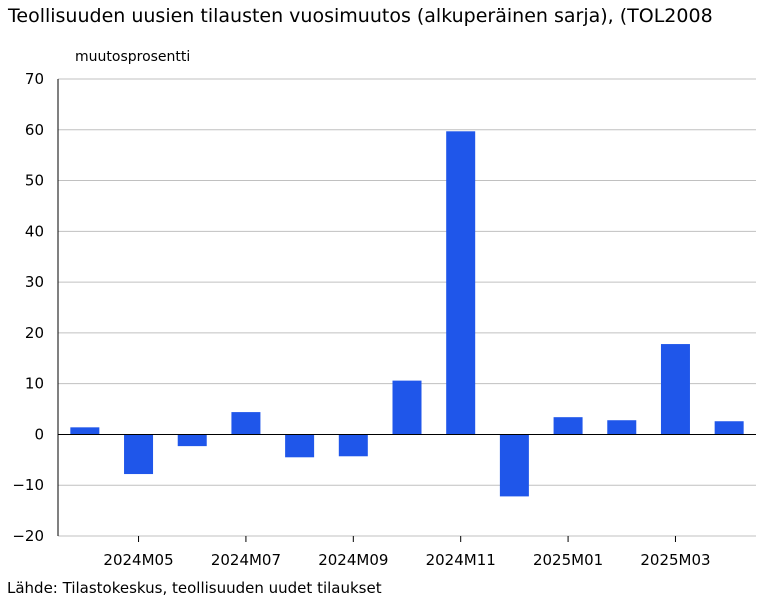  I want to click on x-tick-label: 2024M07, so click(246, 560).